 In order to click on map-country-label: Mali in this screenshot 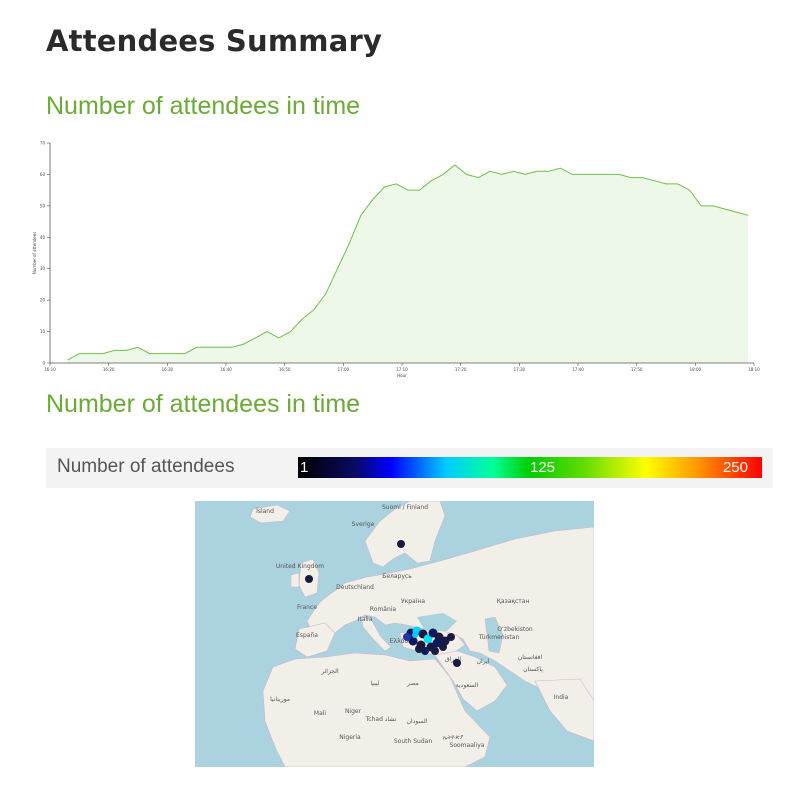, I will do `click(320, 713)`.